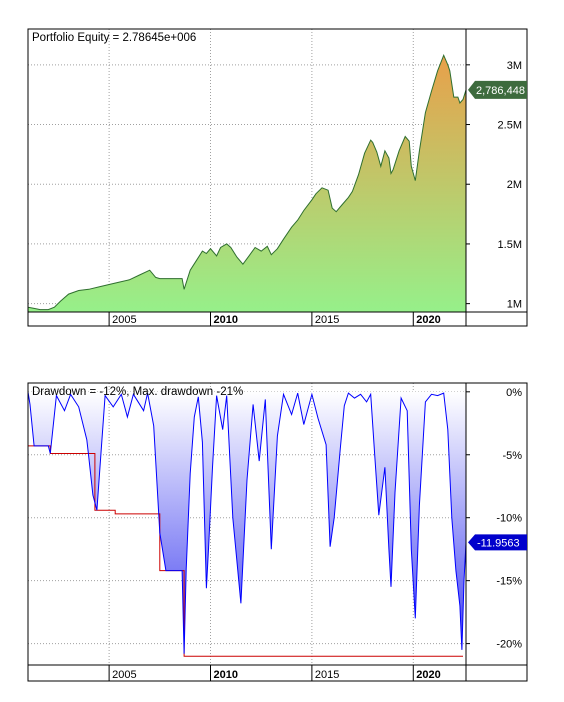  Describe the element at coordinates (114, 38) in the screenshot. I see `equity-title: Portfolio Equity = 2.78645e+006` at that location.